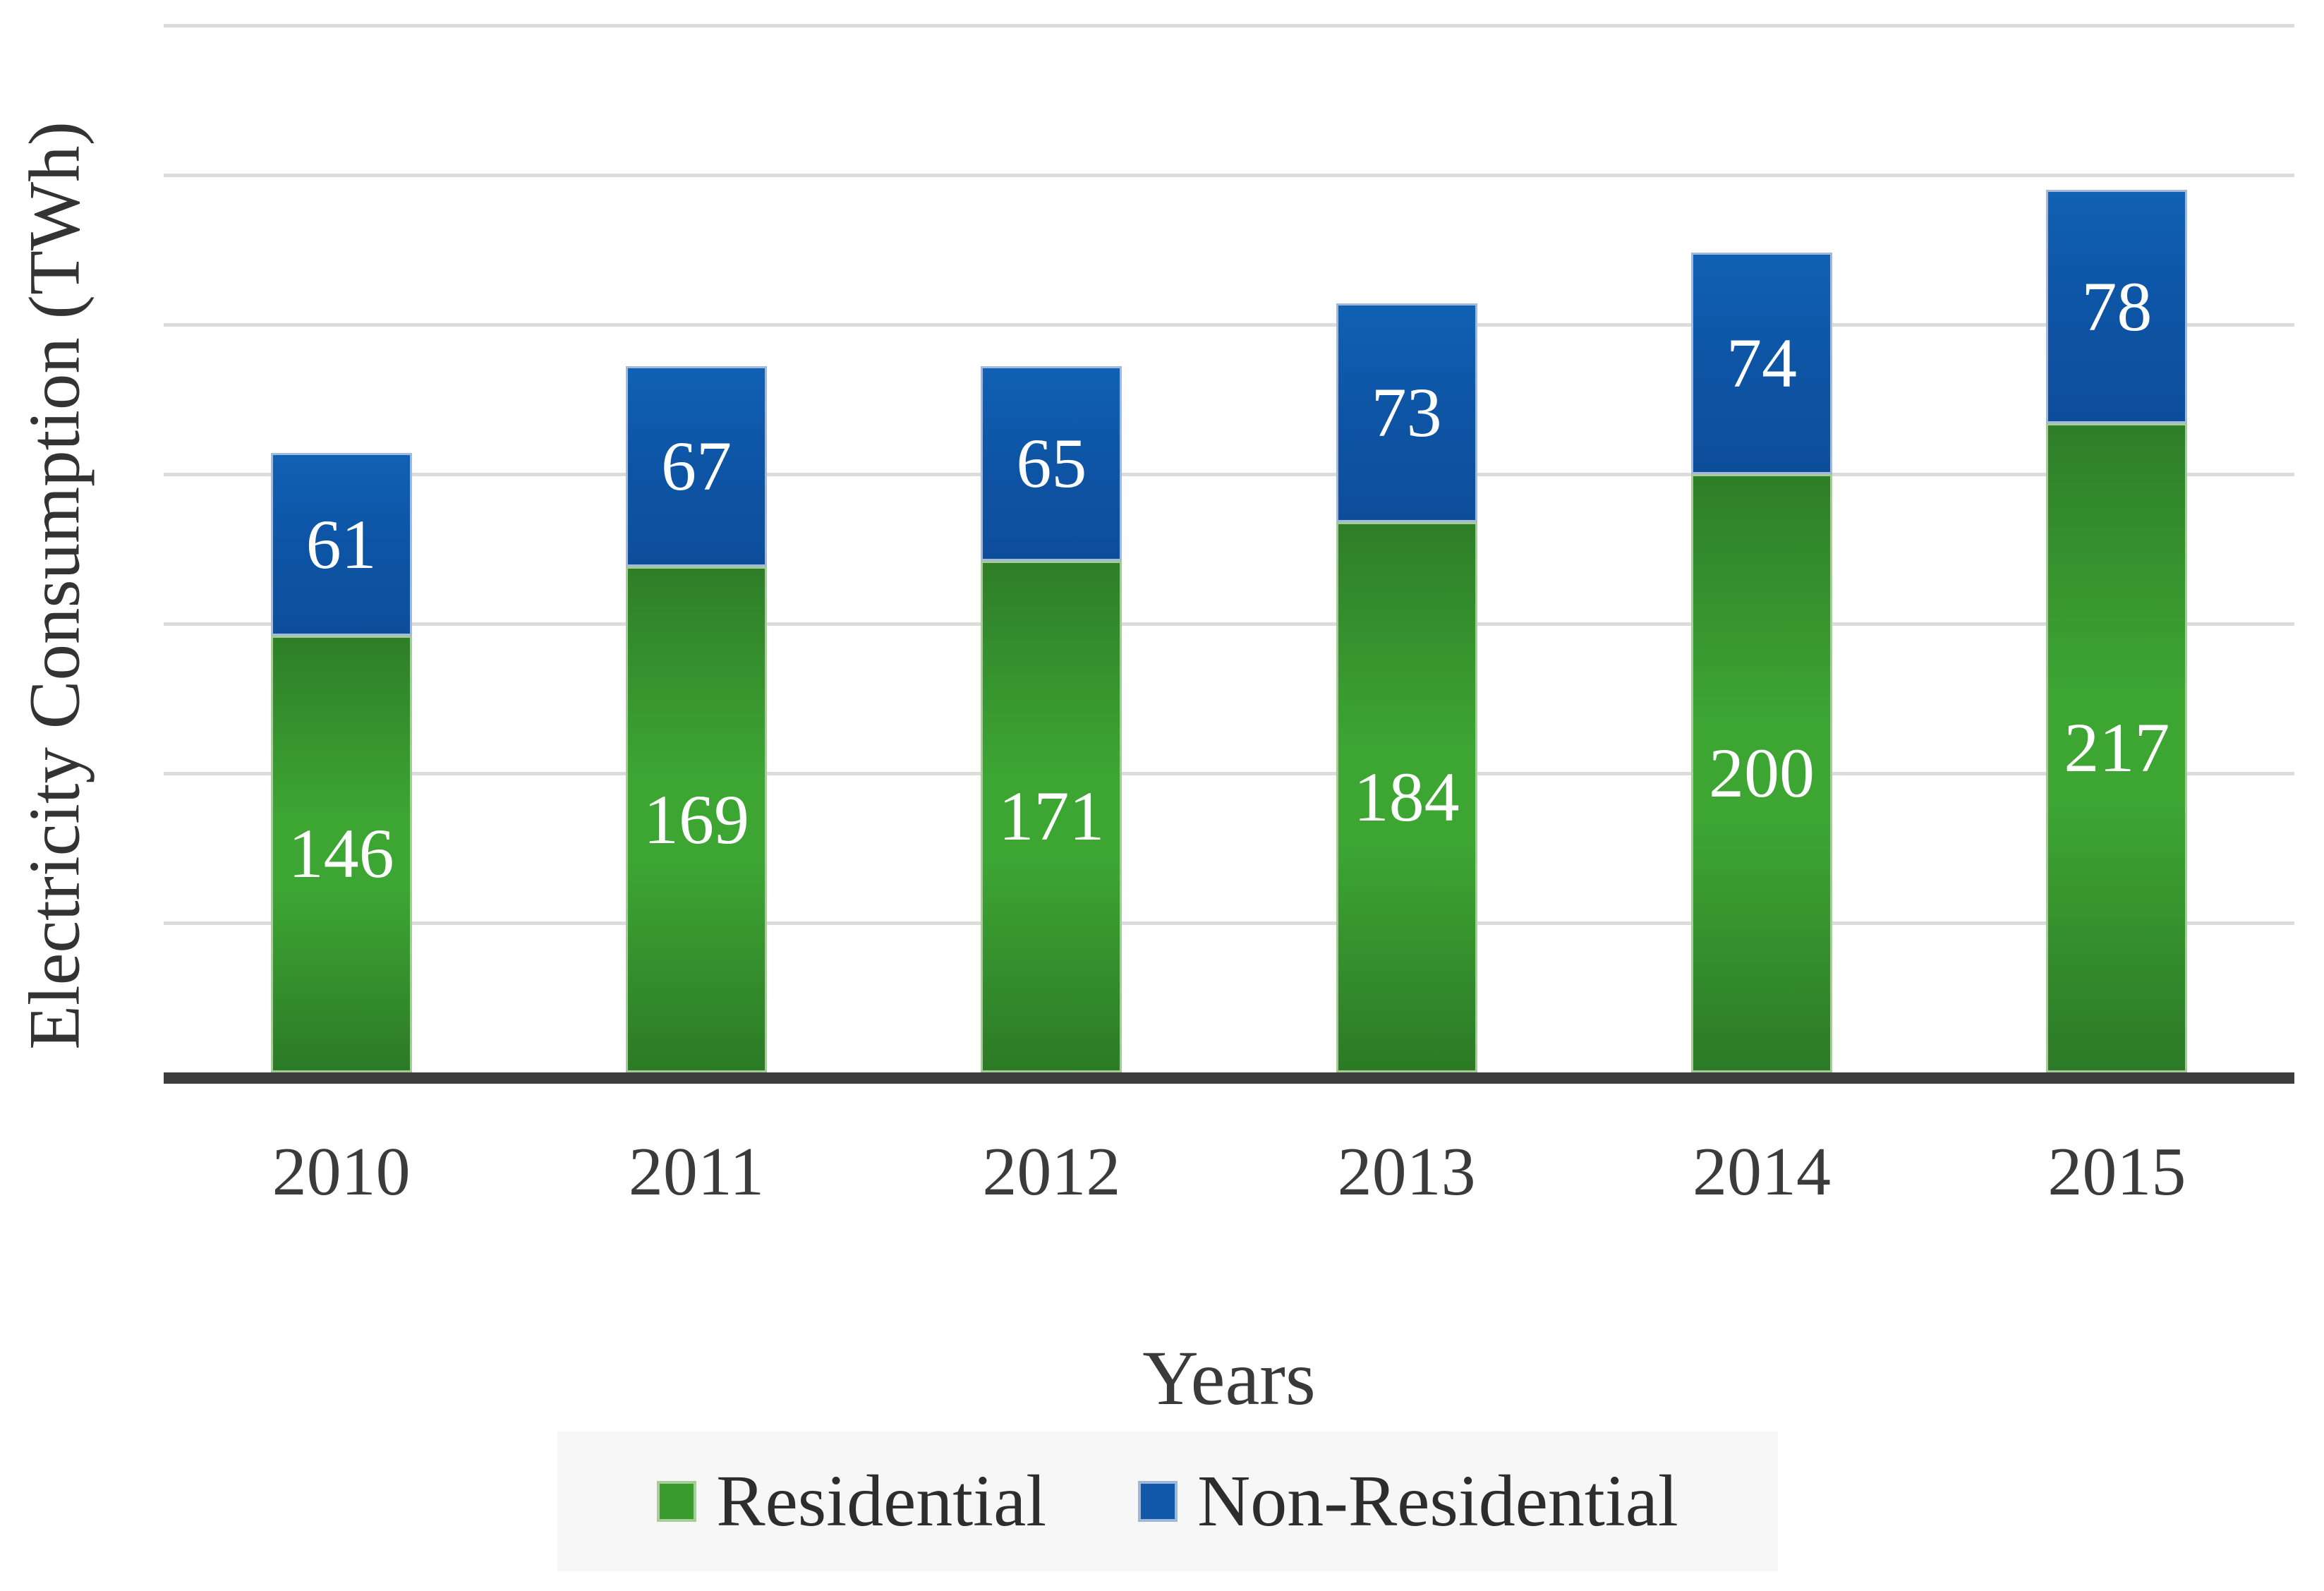 This screenshot has width=2324, height=1591. I want to click on legend-label-non-residential: Non-Residential, so click(1437, 1501).